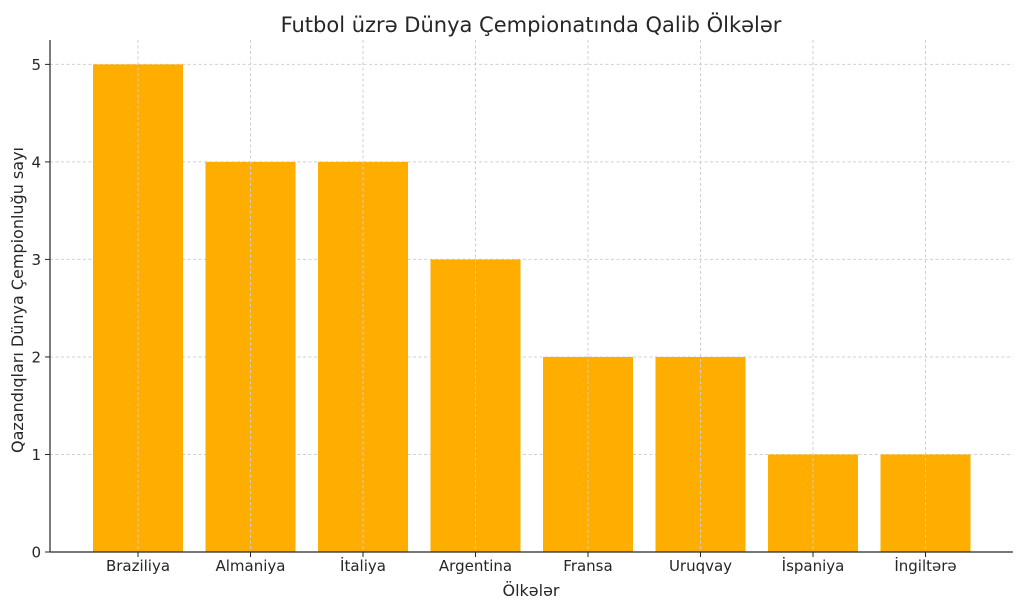  I want to click on x-axis-label: Ölkələr, so click(530, 590).